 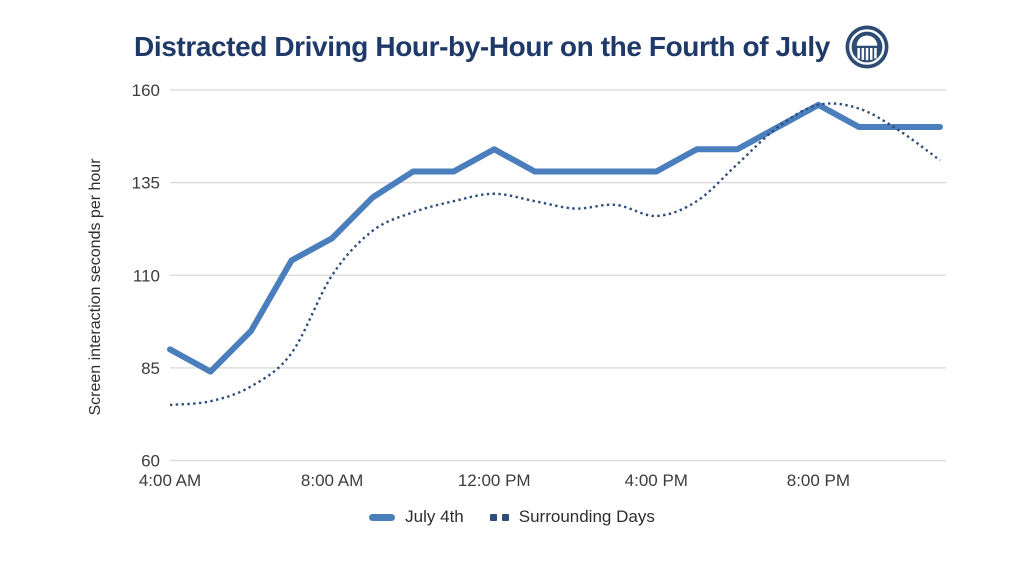 I want to click on rotunda-logo-icon, so click(x=867, y=47).